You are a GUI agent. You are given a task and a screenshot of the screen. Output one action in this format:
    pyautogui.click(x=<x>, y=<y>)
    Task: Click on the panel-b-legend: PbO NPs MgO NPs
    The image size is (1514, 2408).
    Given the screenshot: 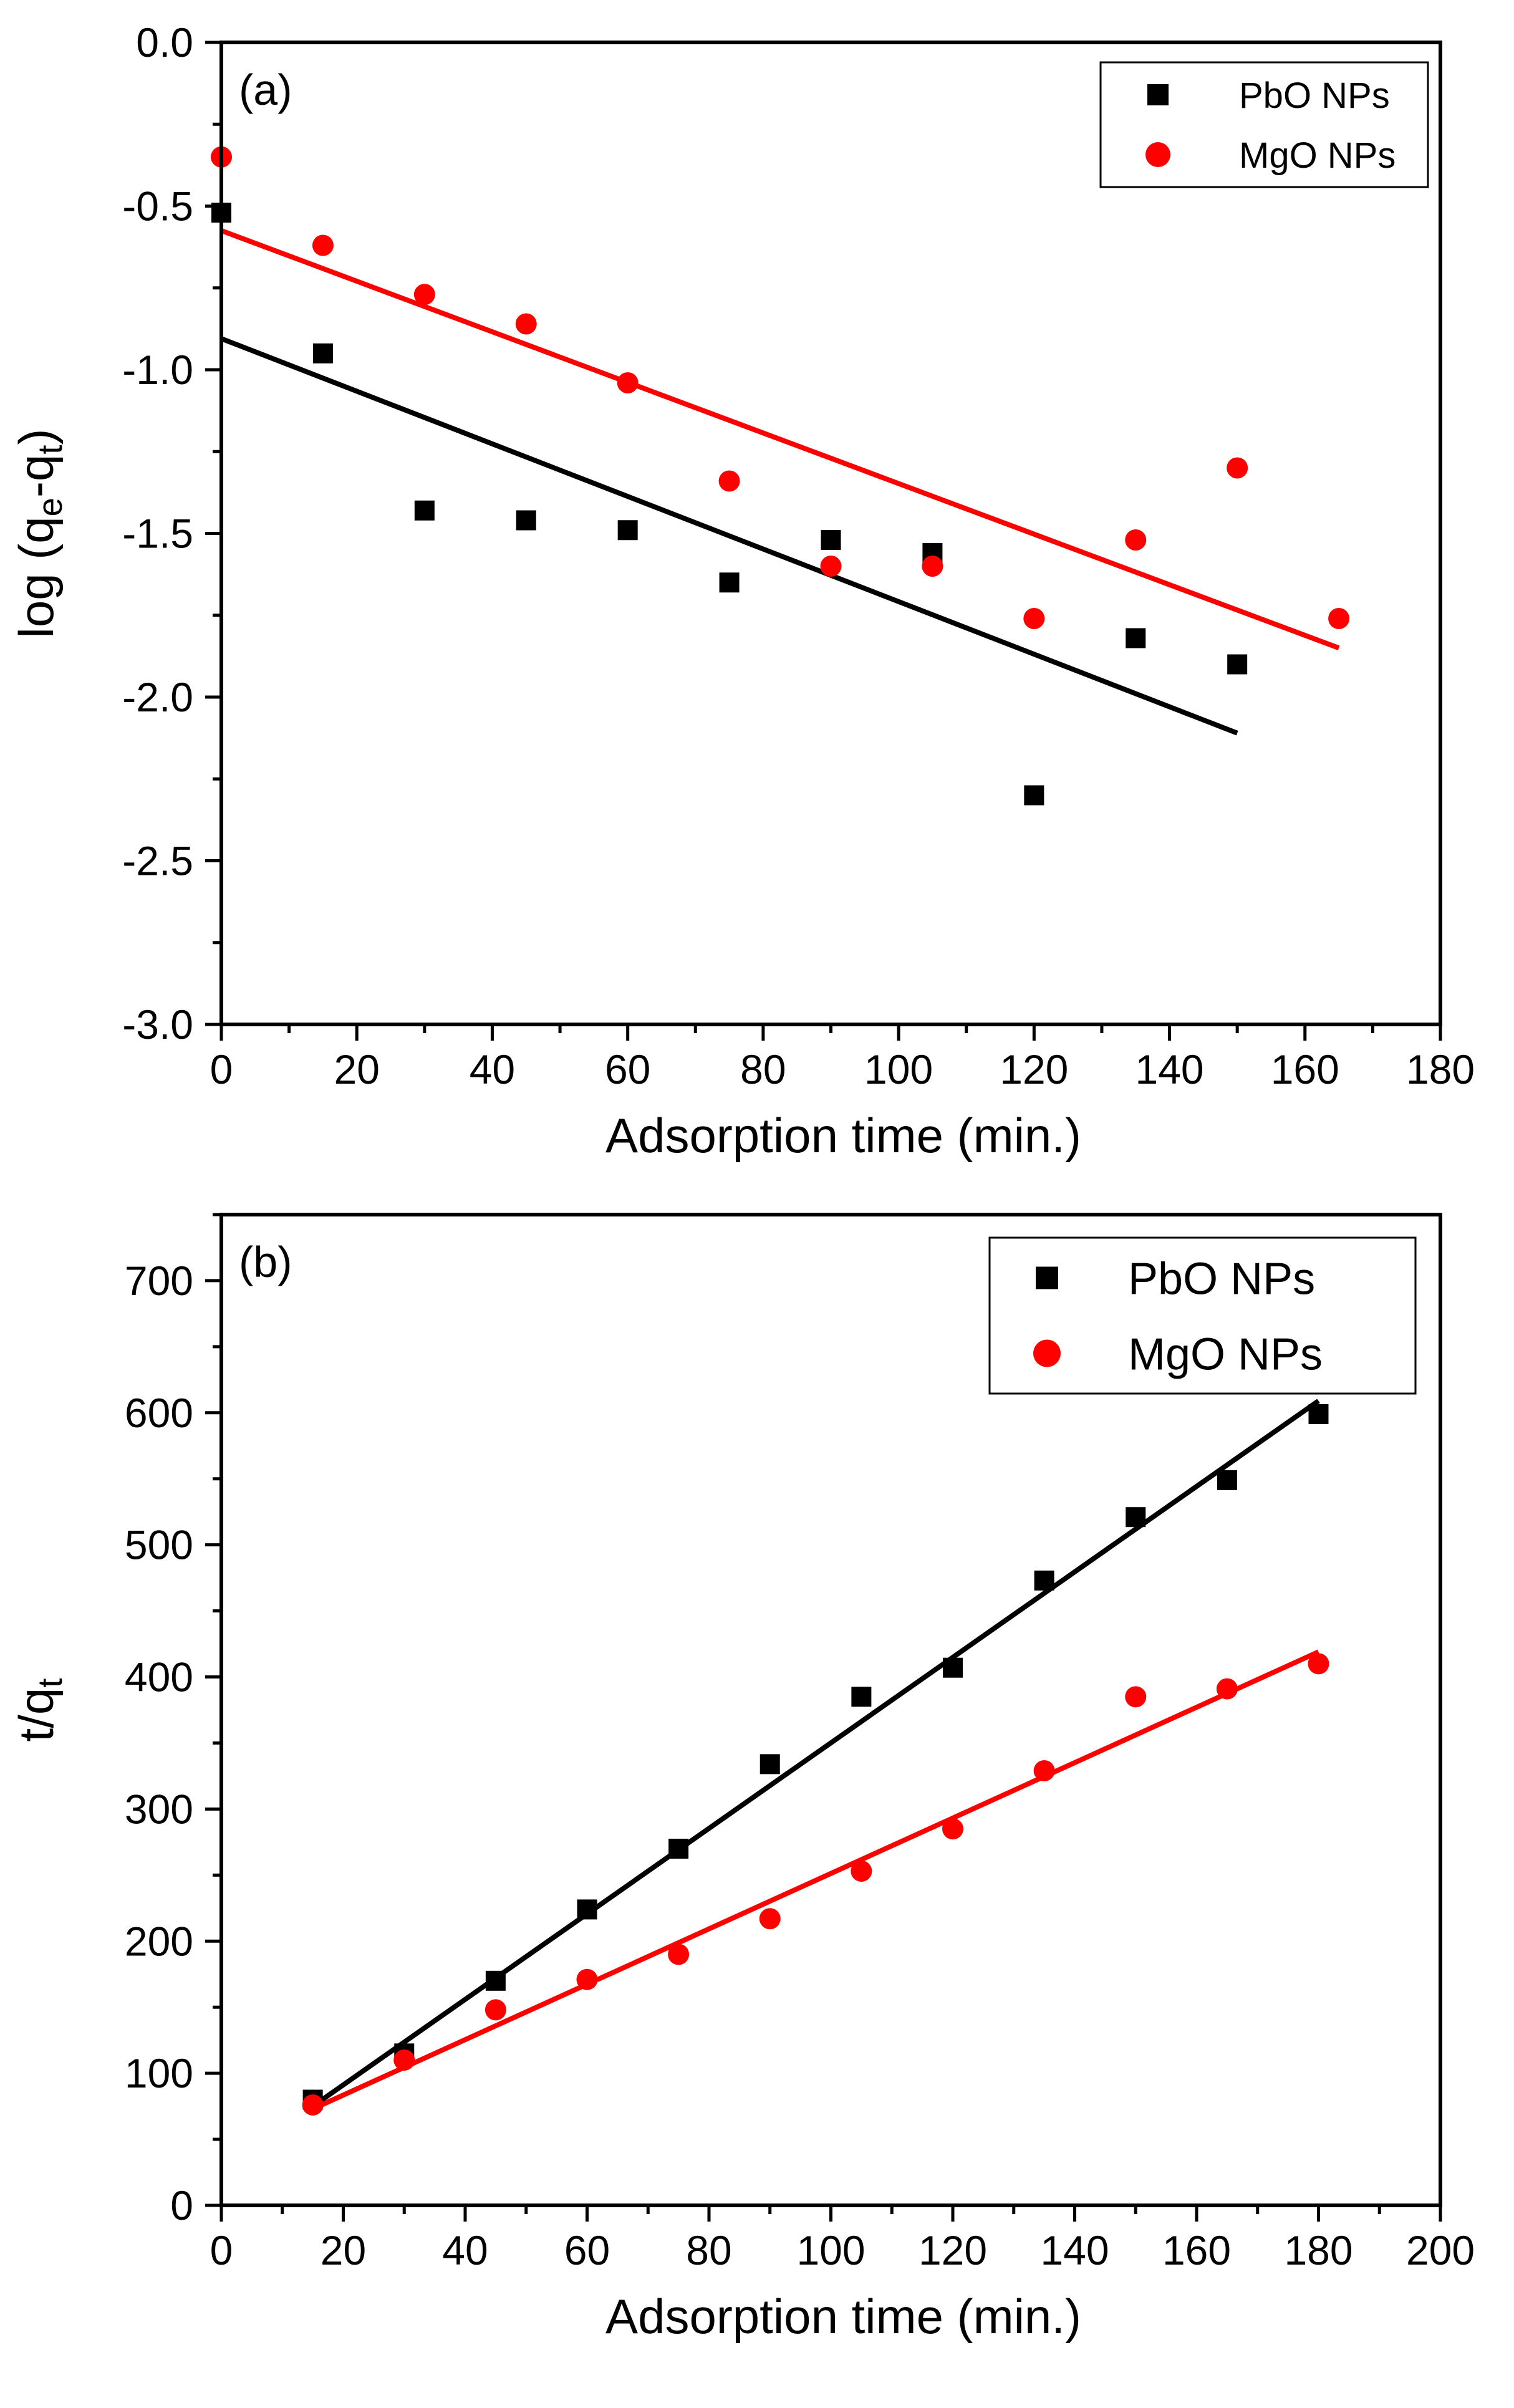 What is the action you would take?
    pyautogui.click(x=1202, y=1315)
    